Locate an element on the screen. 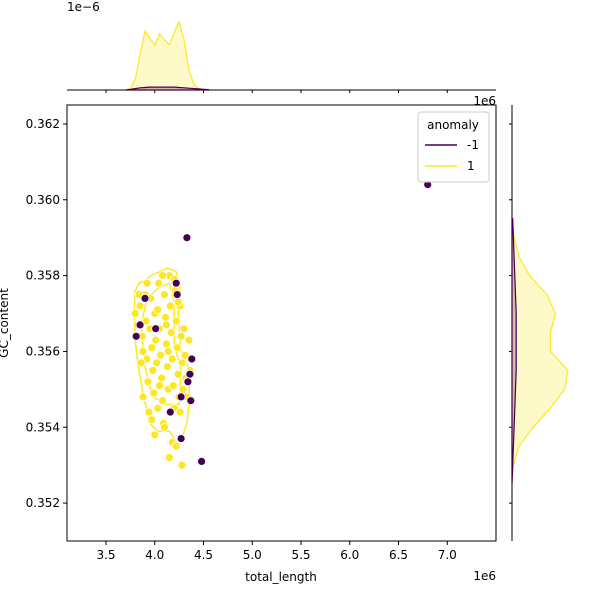  legend-title: anomaly is located at coordinates (453, 125).